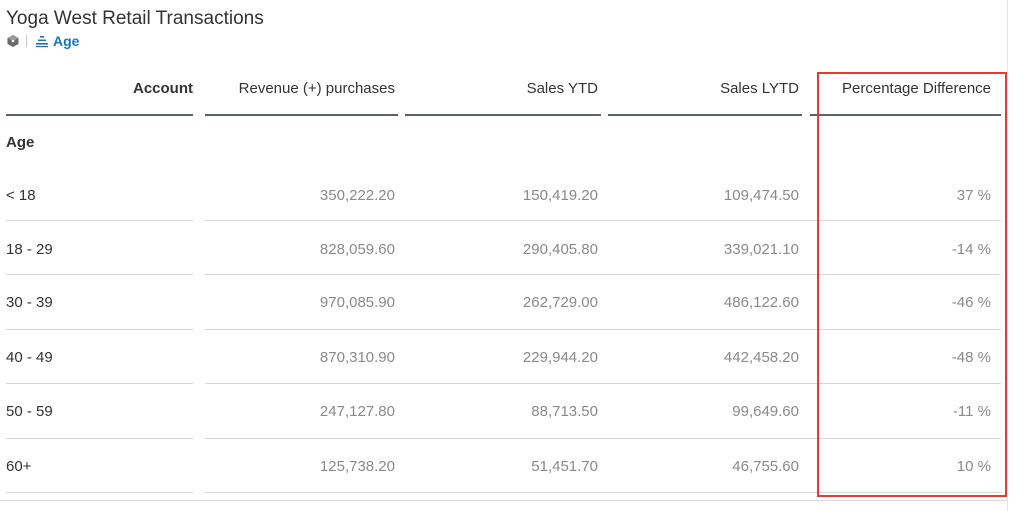 This screenshot has height=511, width=1024. Describe the element at coordinates (13, 41) in the screenshot. I see `model-cube-icon` at that location.